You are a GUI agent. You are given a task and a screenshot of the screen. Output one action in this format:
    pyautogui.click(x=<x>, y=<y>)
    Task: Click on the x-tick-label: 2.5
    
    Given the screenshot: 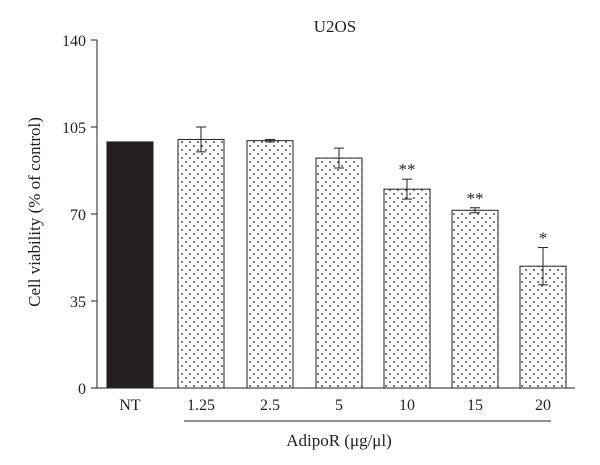 What is the action you would take?
    pyautogui.click(x=270, y=405)
    